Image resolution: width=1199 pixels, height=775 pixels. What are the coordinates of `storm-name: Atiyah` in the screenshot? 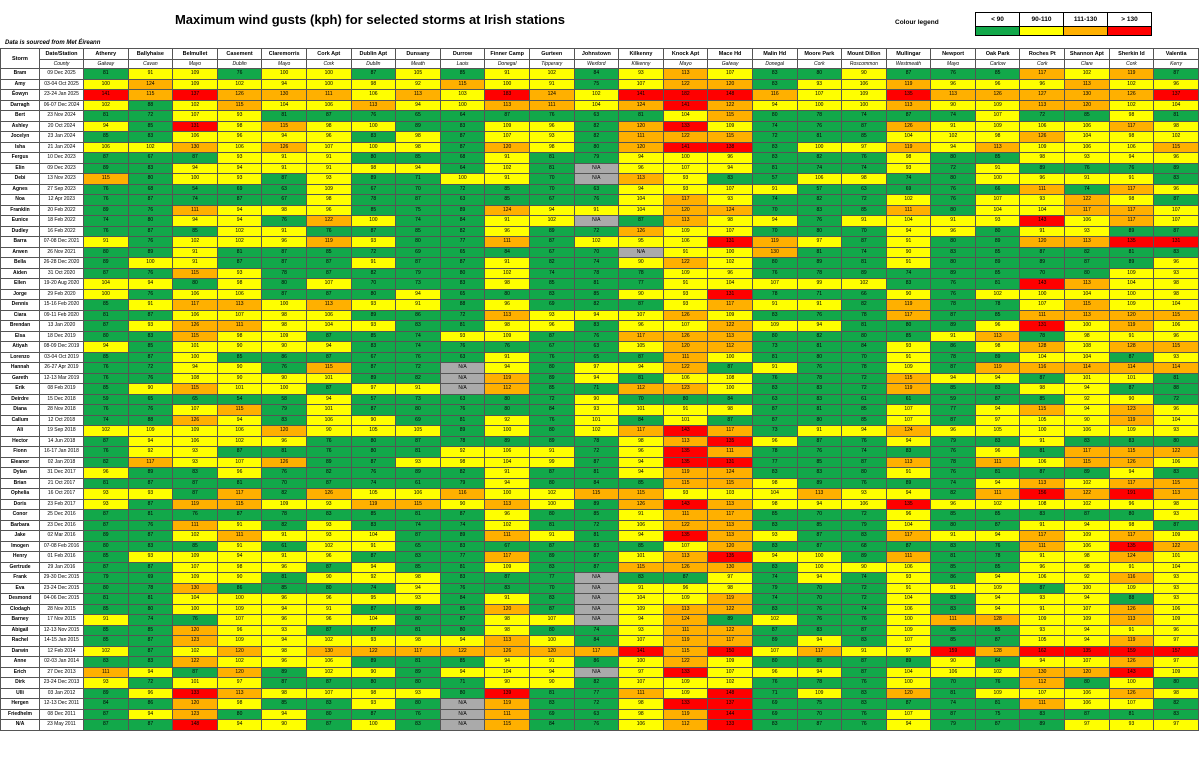 It's located at (20, 347).